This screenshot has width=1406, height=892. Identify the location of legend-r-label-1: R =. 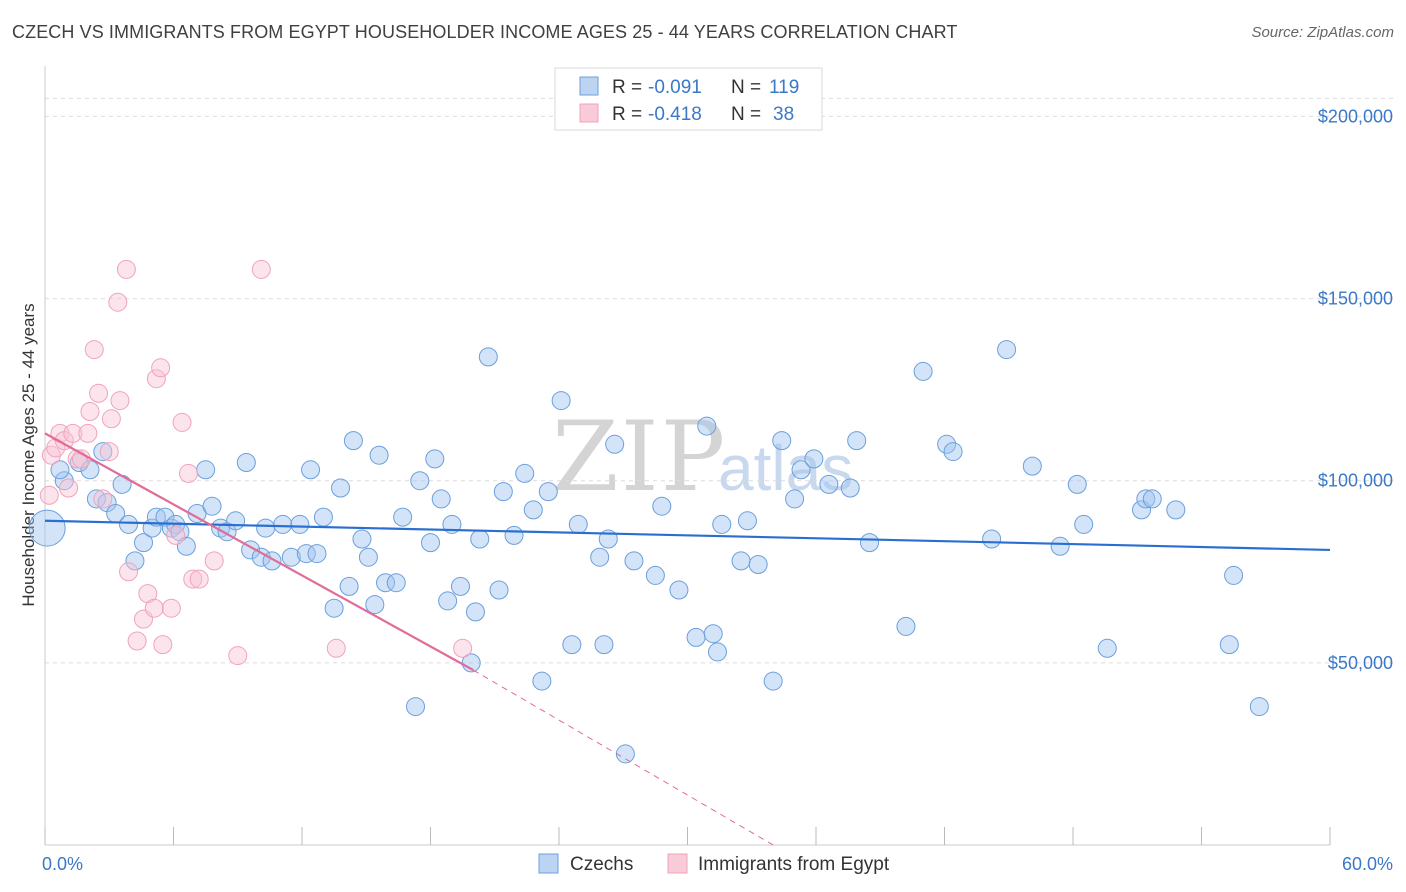
(627, 87).